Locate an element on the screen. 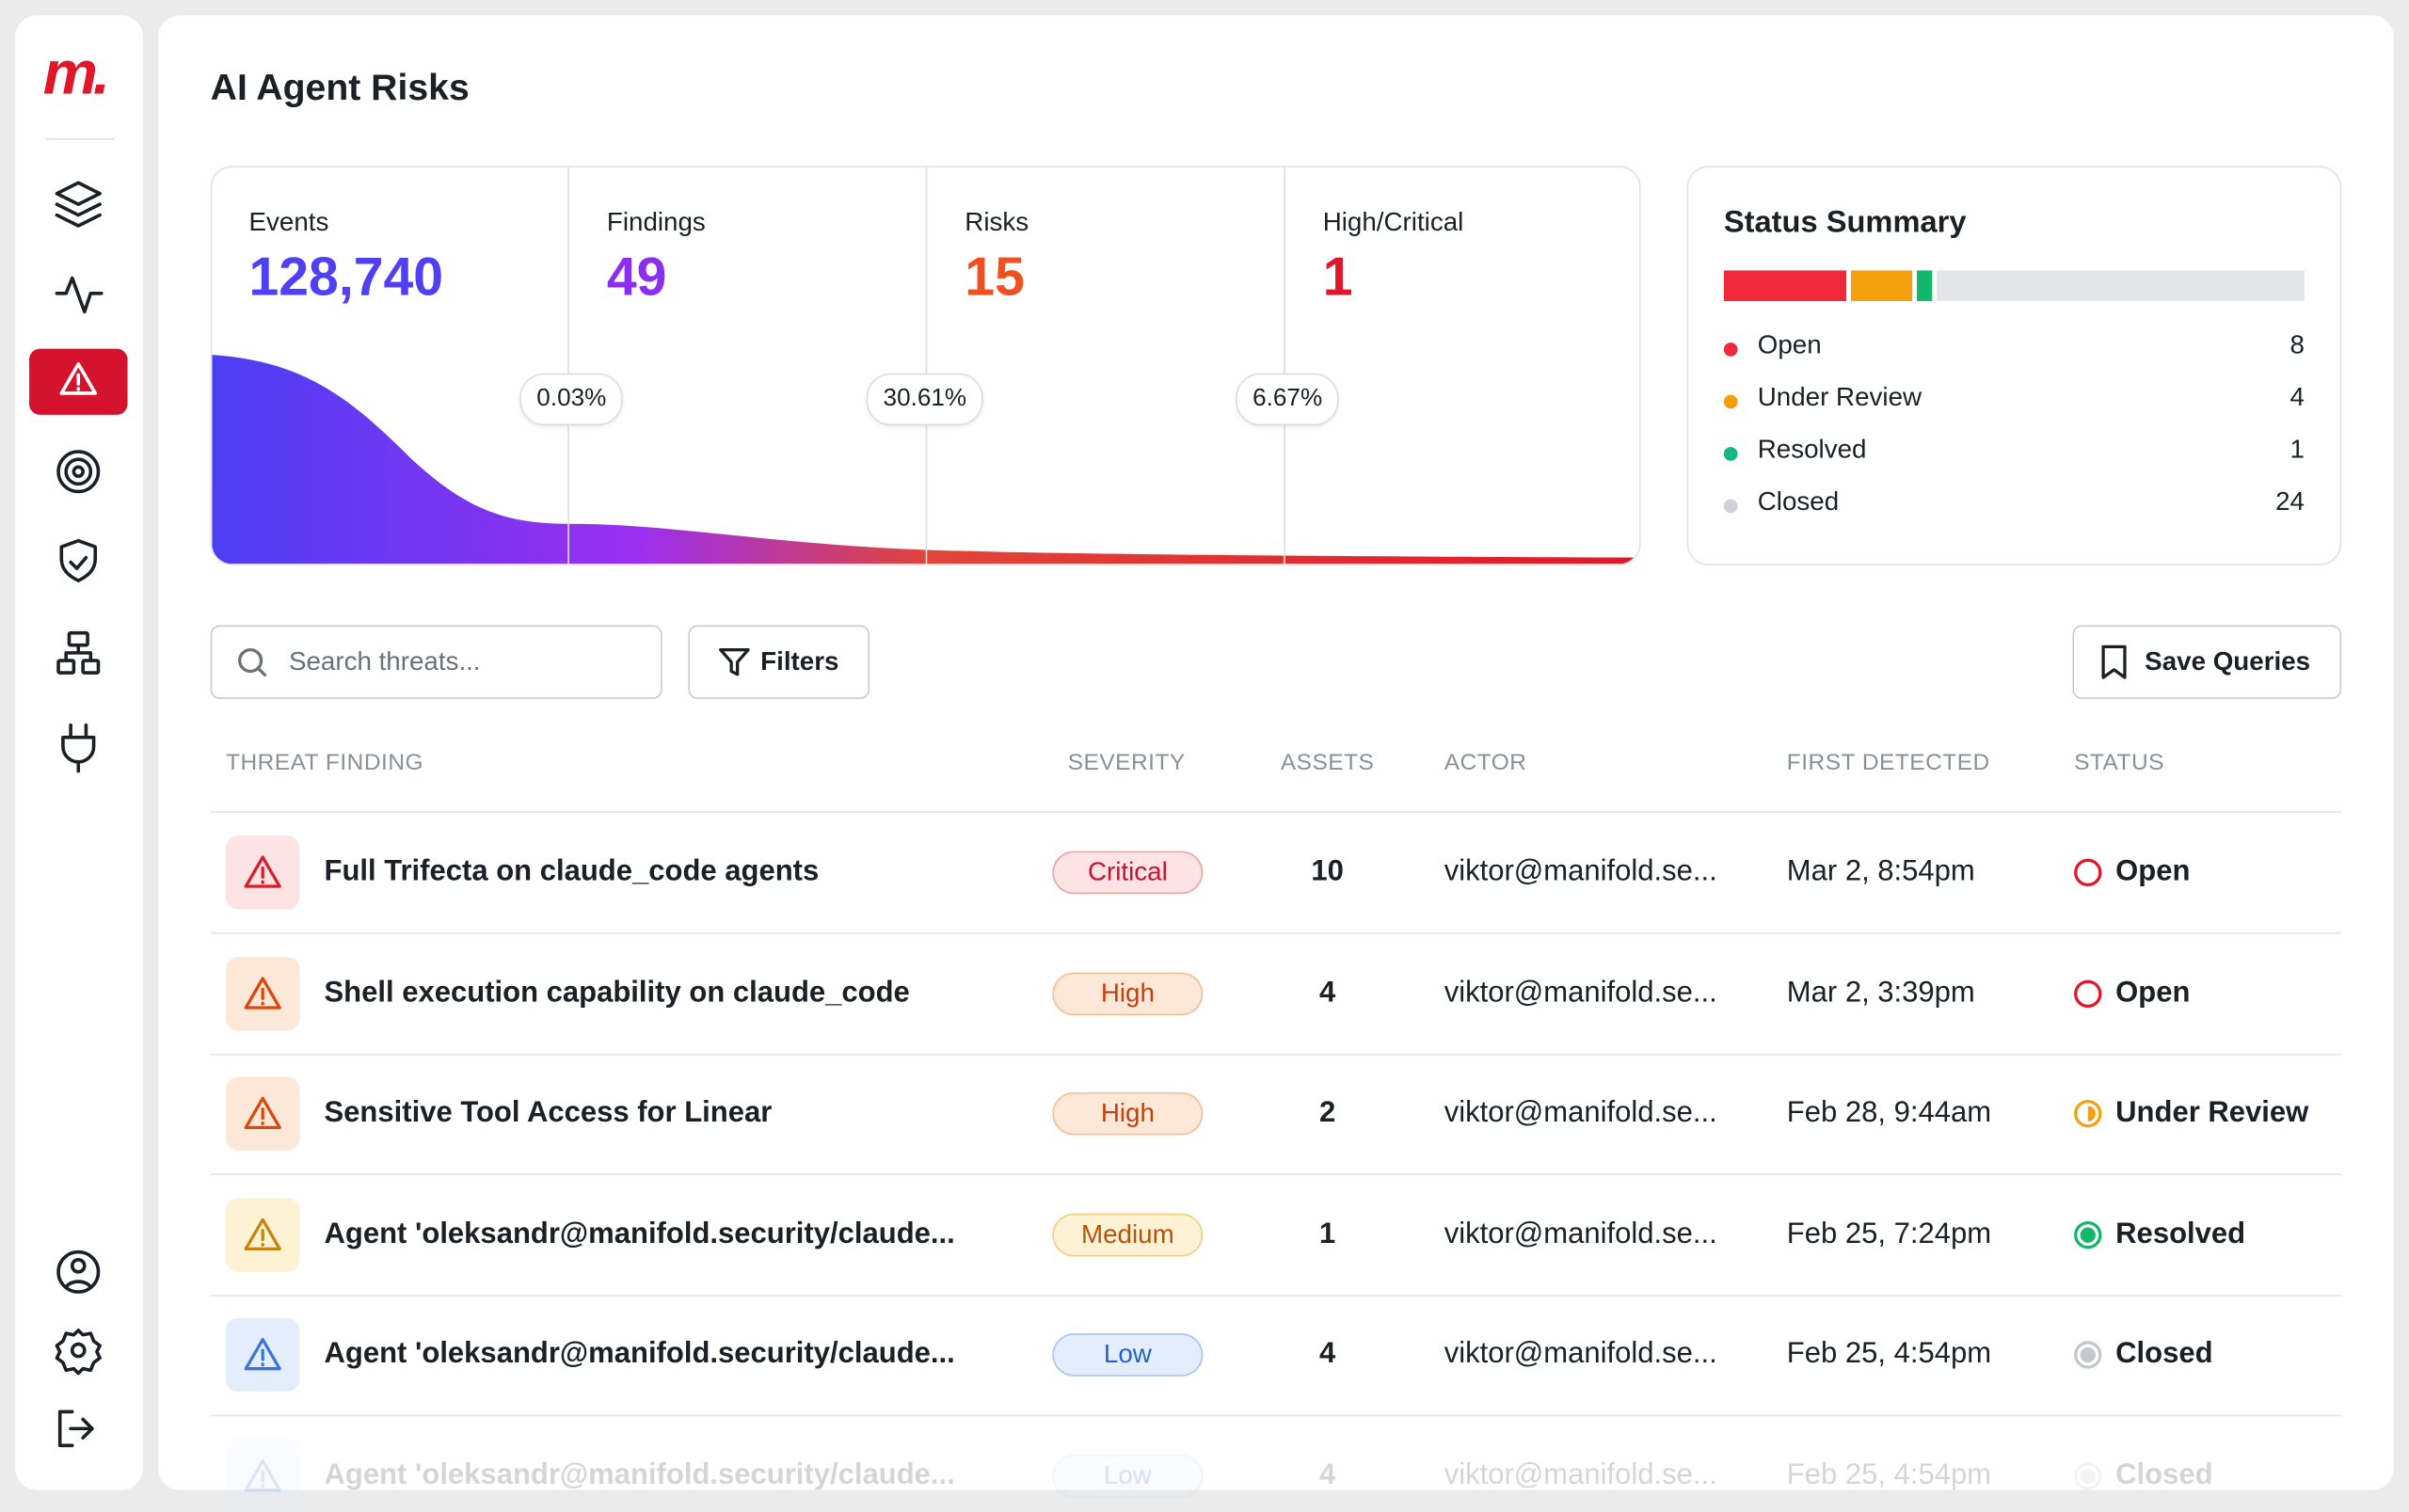 The height and width of the screenshot is (1512, 2409). header-rule is located at coordinates (1276, 812).